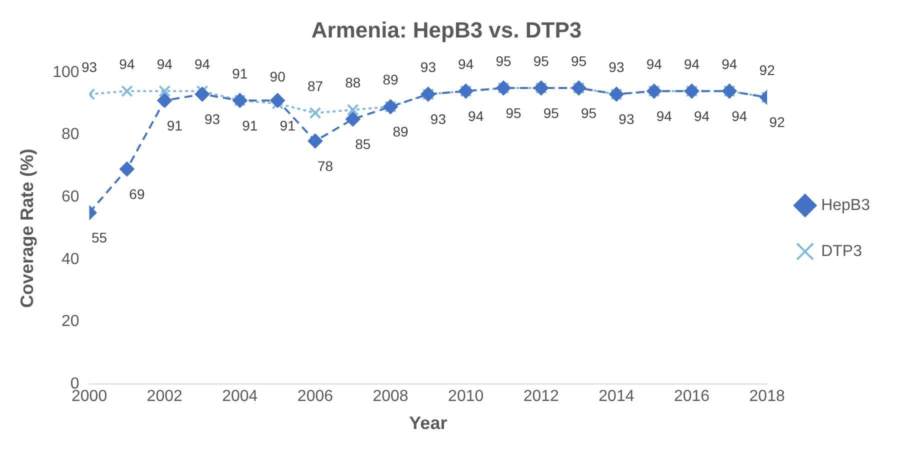 This screenshot has height=452, width=908. What do you see at coordinates (325, 166) in the screenshot?
I see `data-label: 78` at bounding box center [325, 166].